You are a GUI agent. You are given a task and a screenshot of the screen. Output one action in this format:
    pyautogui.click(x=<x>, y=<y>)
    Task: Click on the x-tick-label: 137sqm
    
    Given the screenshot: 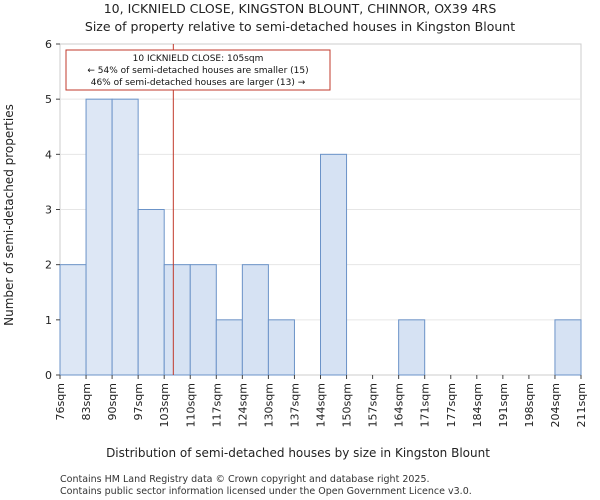 What is the action you would take?
    pyautogui.click(x=294, y=405)
    